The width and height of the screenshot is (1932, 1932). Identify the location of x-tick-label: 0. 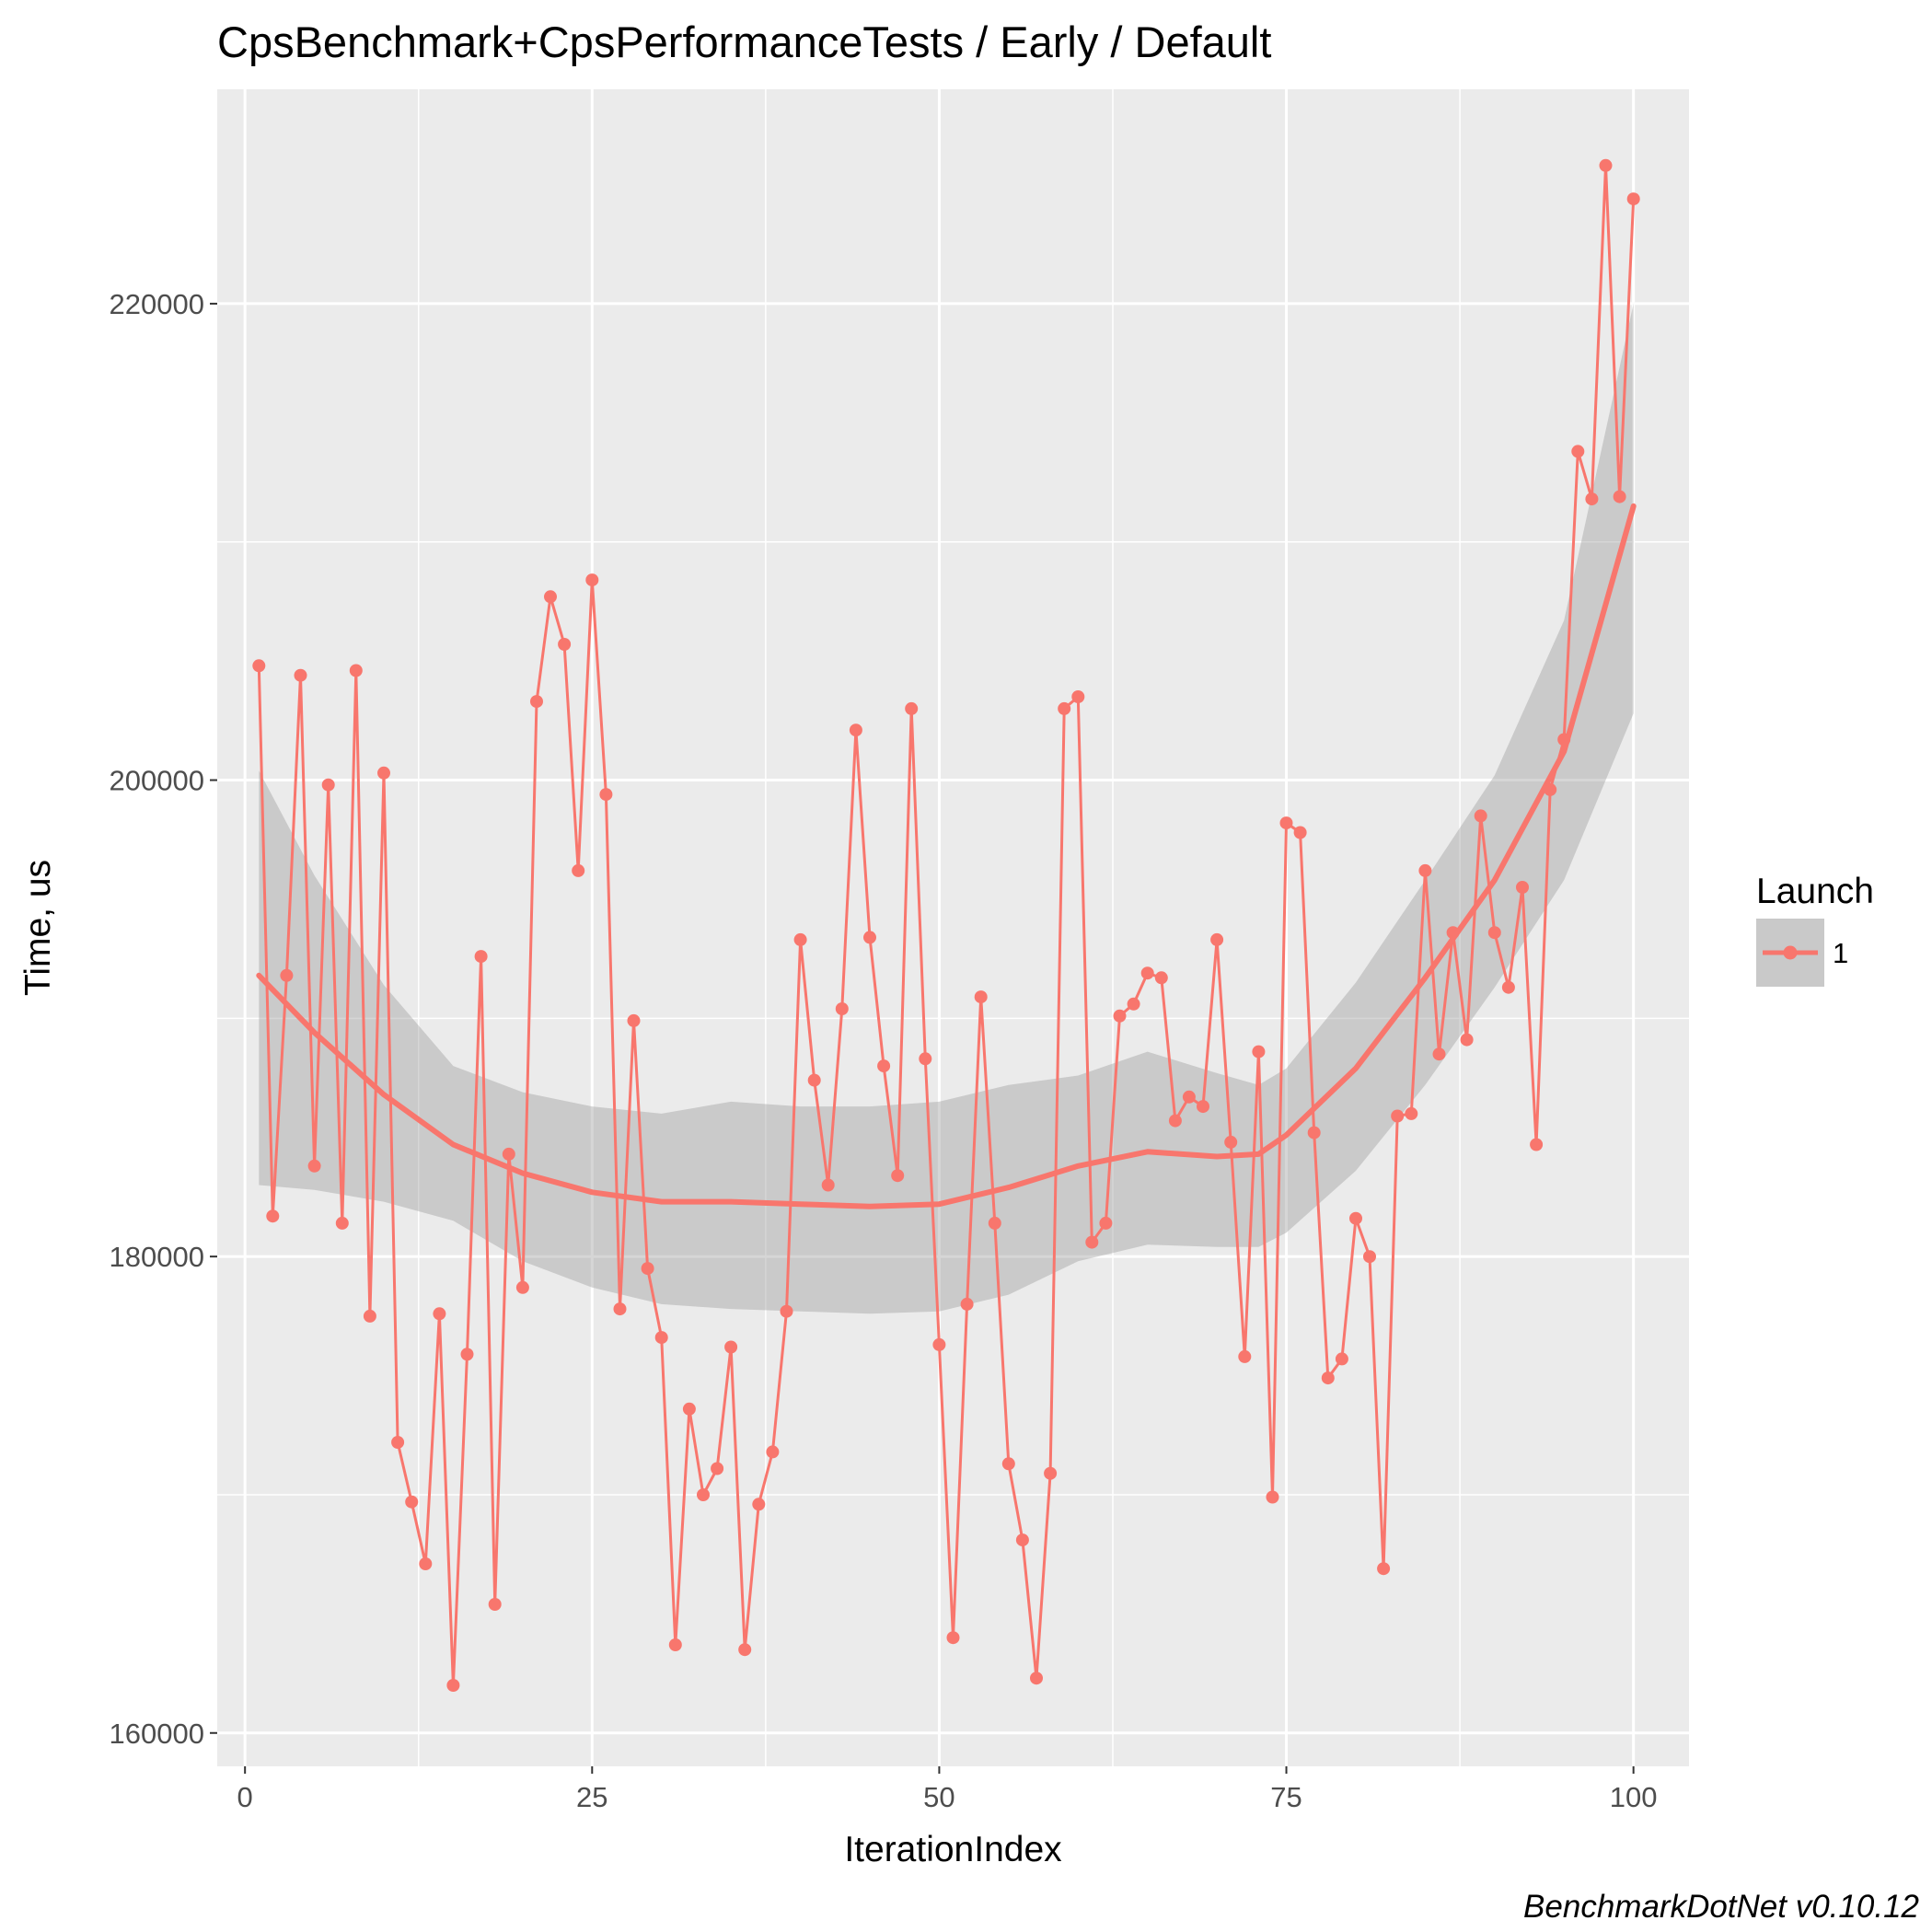
(245, 1797).